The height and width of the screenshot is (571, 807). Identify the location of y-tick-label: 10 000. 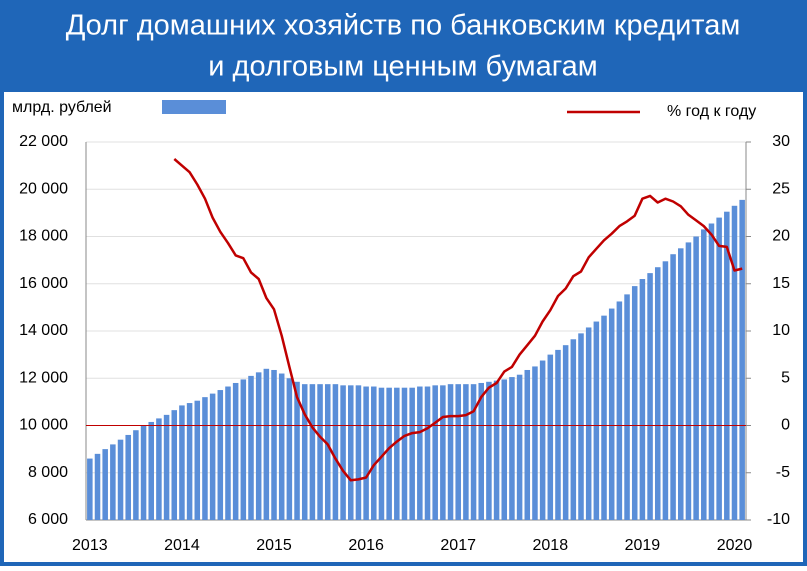
(43, 425).